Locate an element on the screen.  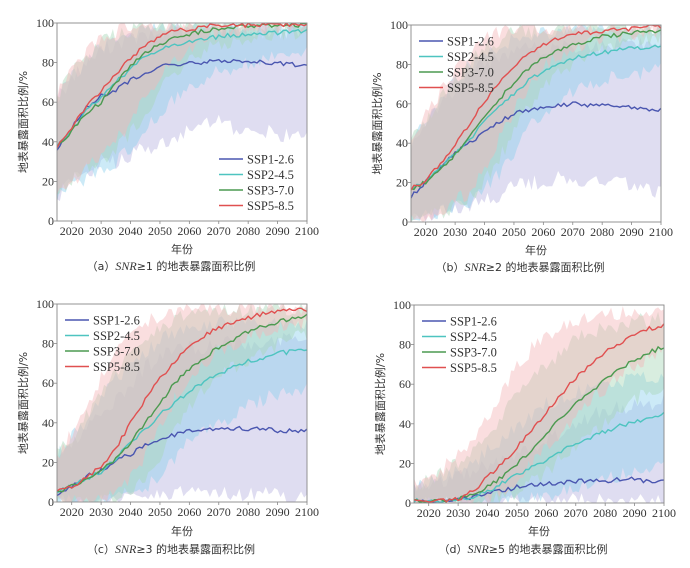
caption-prefix: （a） is located at coordinates (101, 266).